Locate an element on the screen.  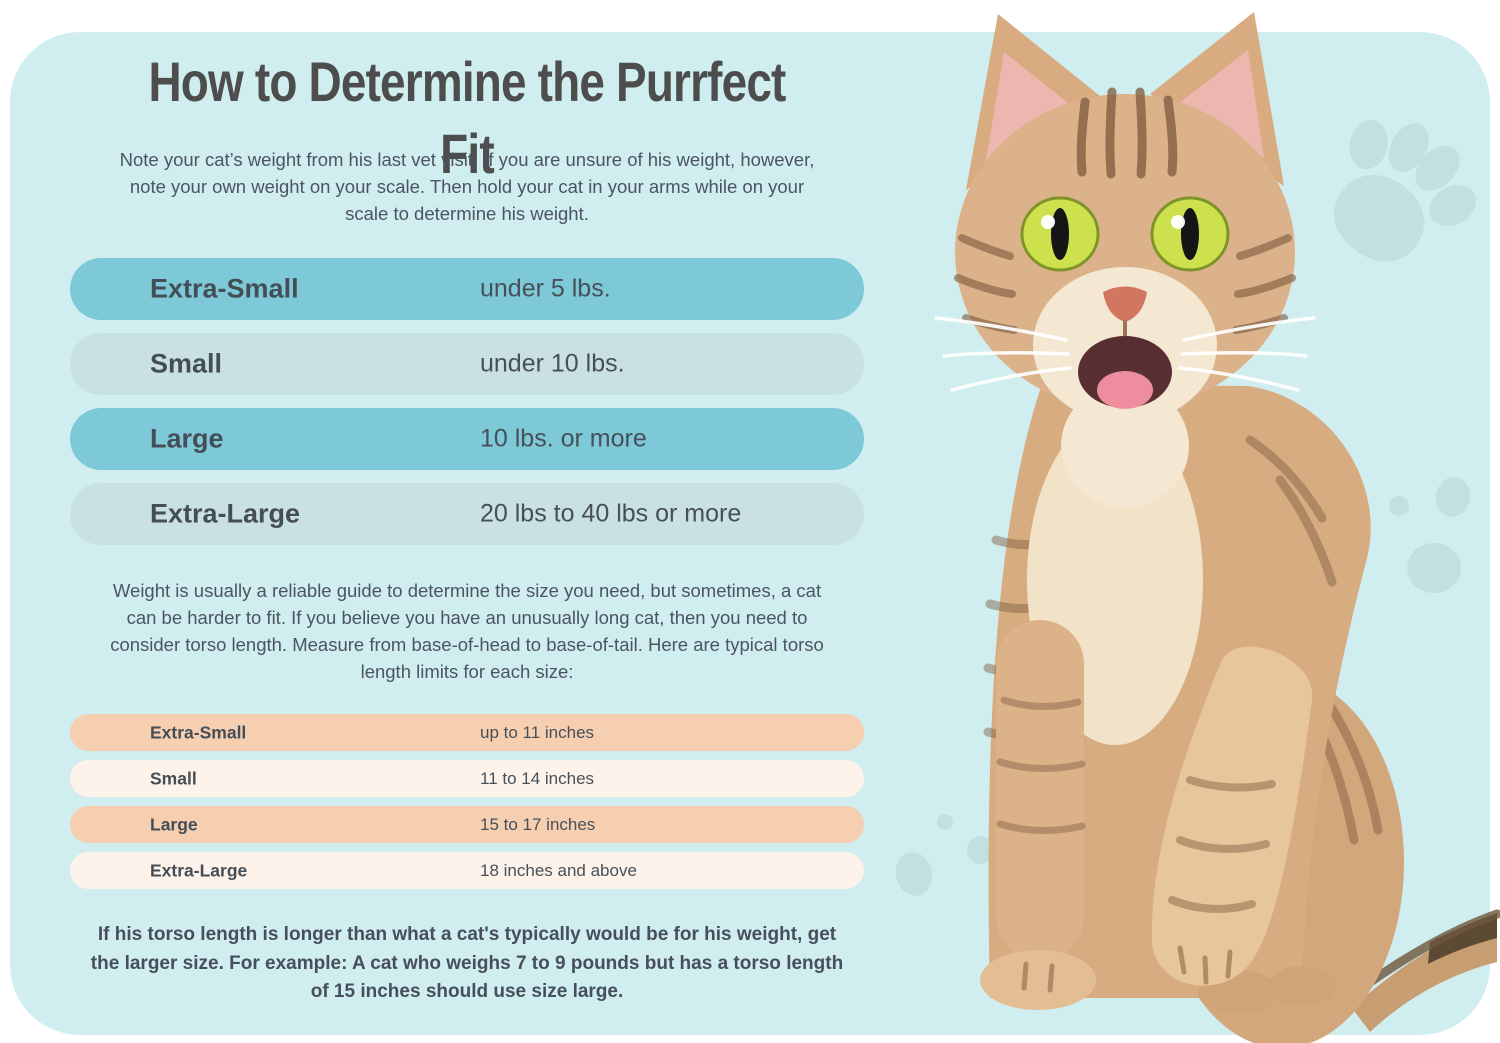
size-value: up to 11 inches is located at coordinates (537, 732).